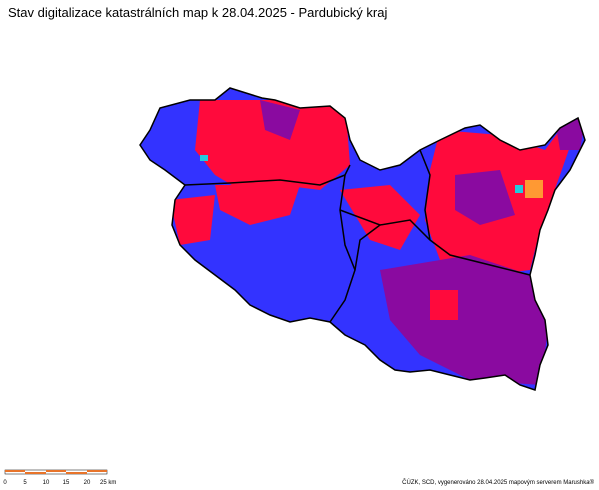 The height and width of the screenshot is (490, 599). What do you see at coordinates (46, 483) in the screenshot?
I see `scale-label: 10` at bounding box center [46, 483].